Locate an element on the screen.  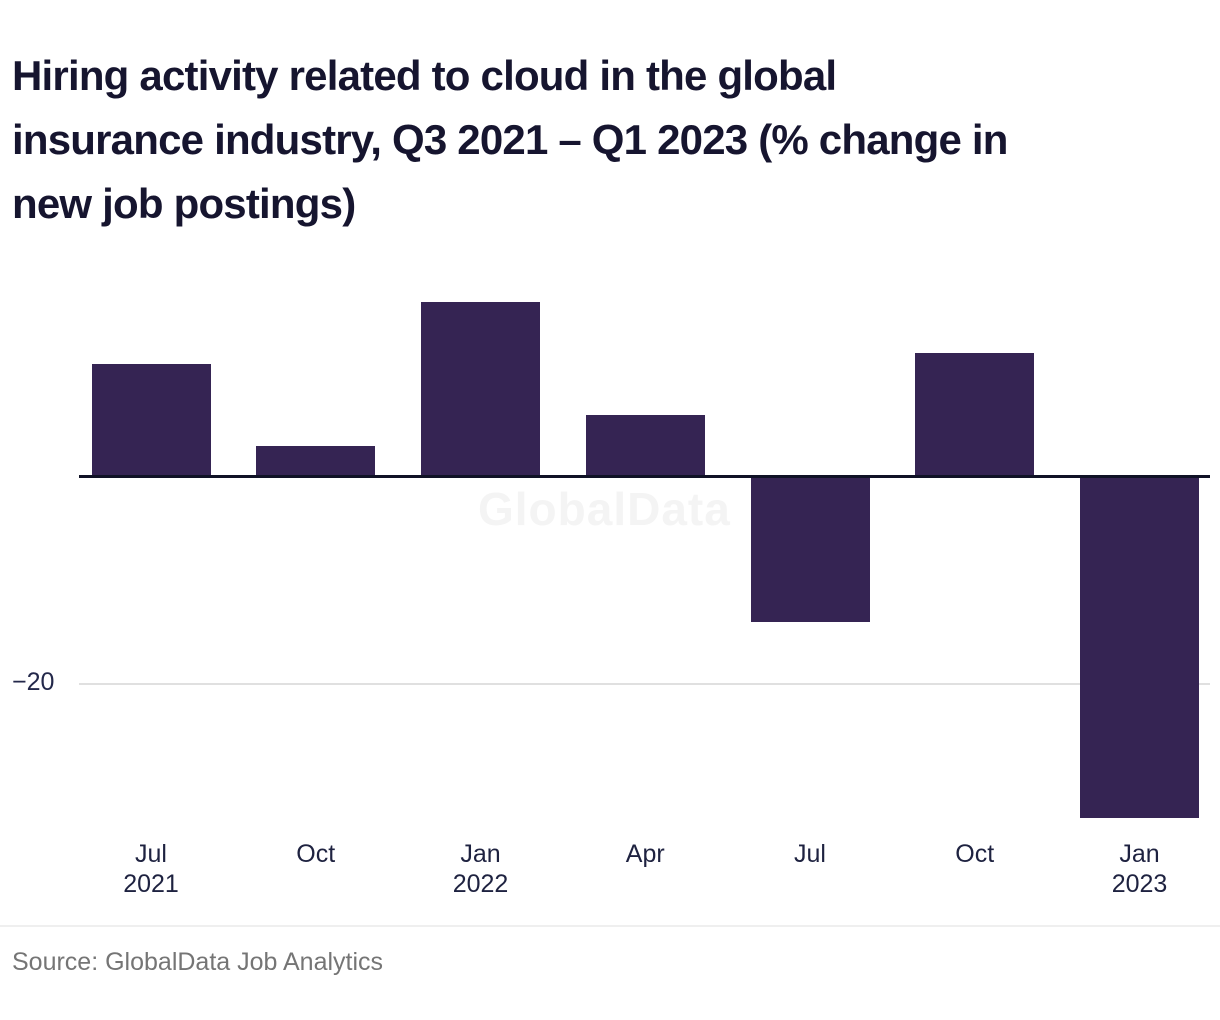
x-tick-label-jul-2021: Jul 2021 is located at coordinates (151, 869).